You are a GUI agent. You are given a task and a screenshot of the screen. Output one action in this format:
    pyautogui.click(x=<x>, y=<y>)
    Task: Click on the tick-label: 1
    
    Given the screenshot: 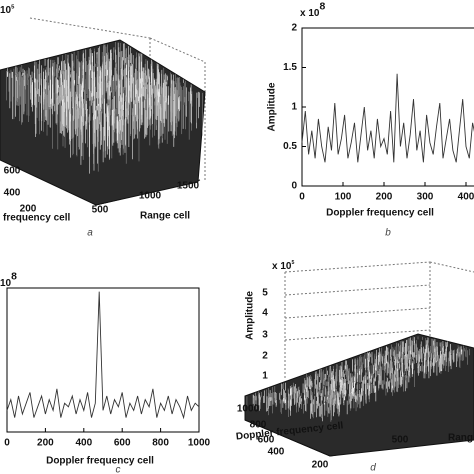 What is the action you would take?
    pyautogui.click(x=265, y=376)
    